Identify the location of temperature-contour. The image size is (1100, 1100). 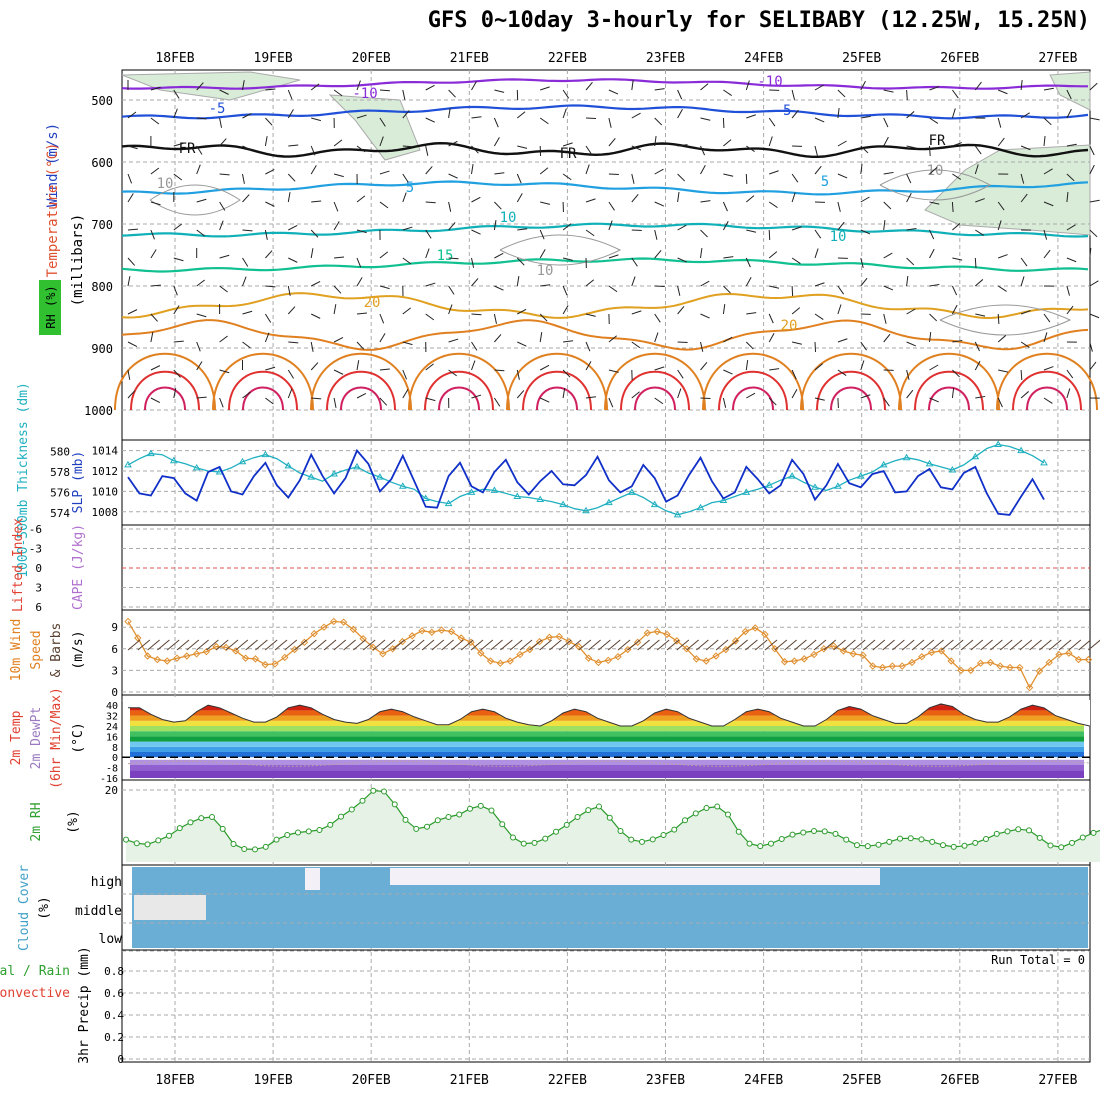
(605, 188).